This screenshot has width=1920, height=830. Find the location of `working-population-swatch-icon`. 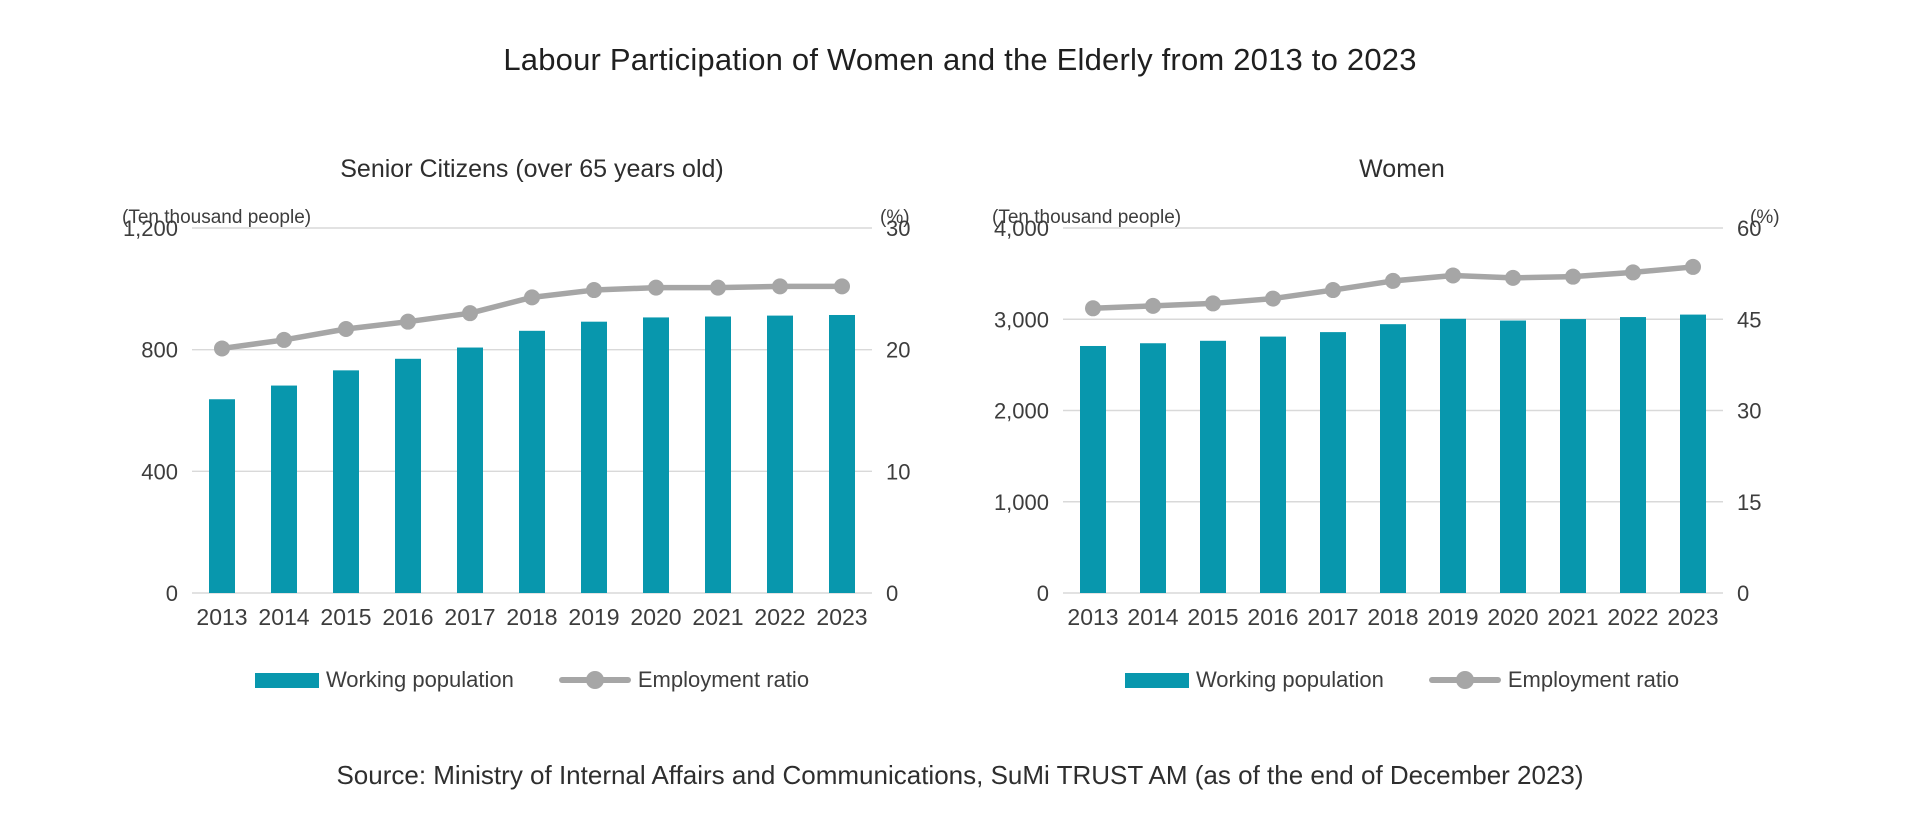

working-population-swatch-icon is located at coordinates (1156, 680).